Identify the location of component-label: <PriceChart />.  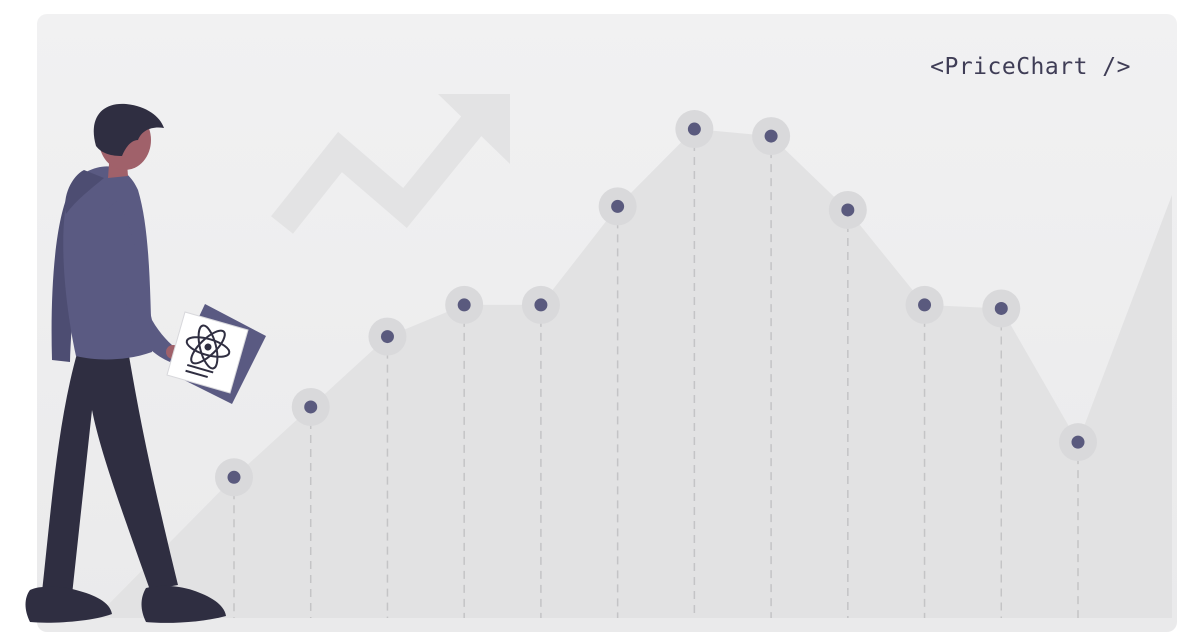
(1030, 67).